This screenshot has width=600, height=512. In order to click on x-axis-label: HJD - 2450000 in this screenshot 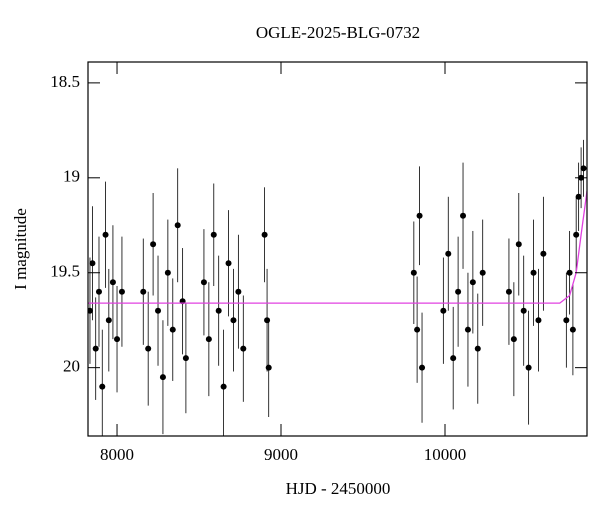, I will do `click(338, 488)`.